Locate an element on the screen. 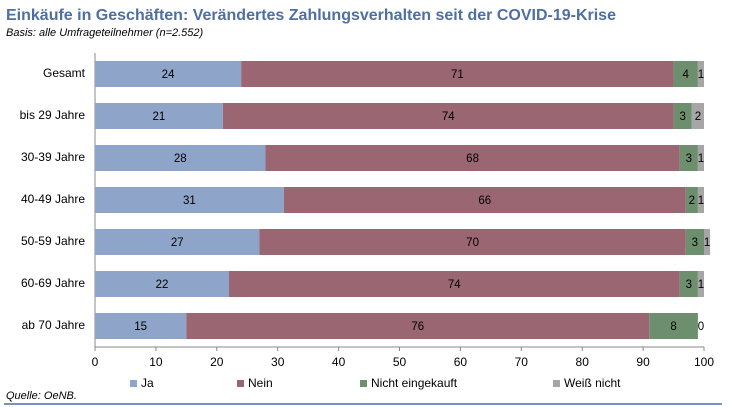  data-label: 22 is located at coordinates (162, 285).